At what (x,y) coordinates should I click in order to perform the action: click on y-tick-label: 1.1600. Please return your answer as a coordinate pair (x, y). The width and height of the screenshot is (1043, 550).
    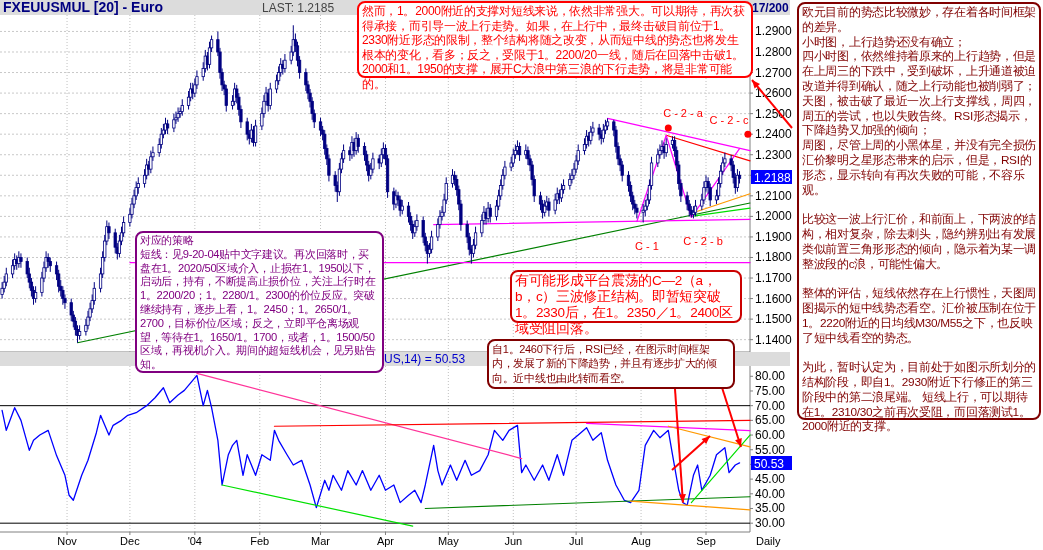
    Looking at the image, I should click on (774, 298).